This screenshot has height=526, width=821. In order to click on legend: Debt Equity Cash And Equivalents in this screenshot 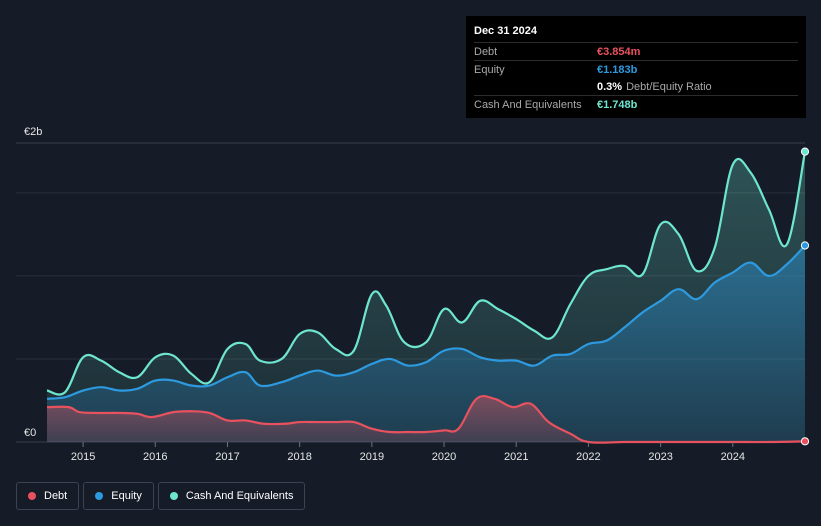, I will do `click(161, 496)`.